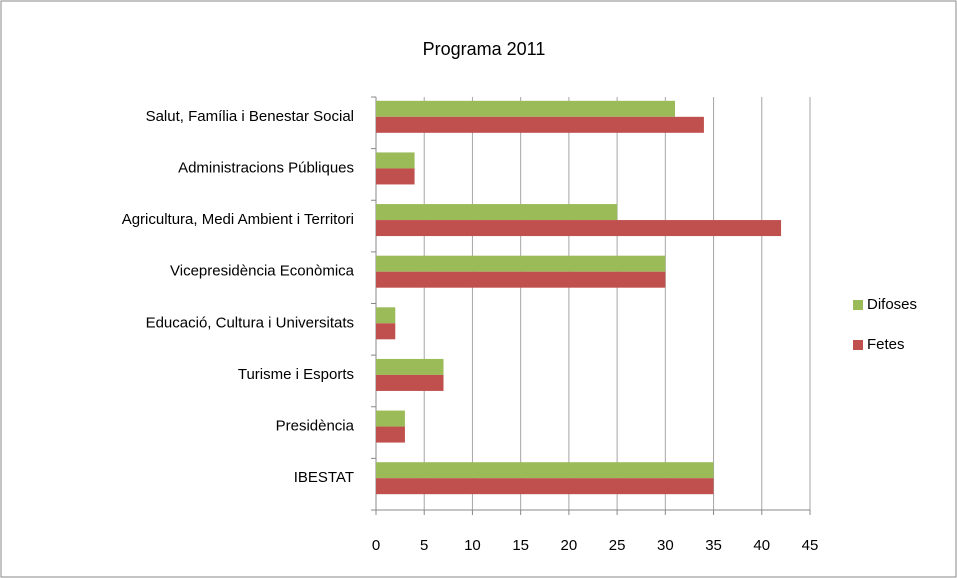  What do you see at coordinates (761, 545) in the screenshot?
I see `x-tick-label: 40` at bounding box center [761, 545].